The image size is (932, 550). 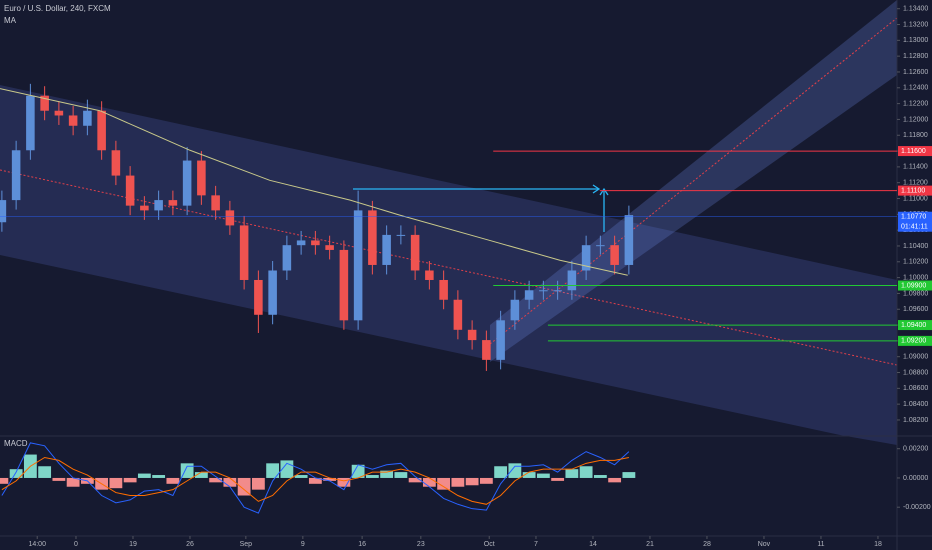 I want to click on x-tick-label: Oct, so click(x=489, y=544).